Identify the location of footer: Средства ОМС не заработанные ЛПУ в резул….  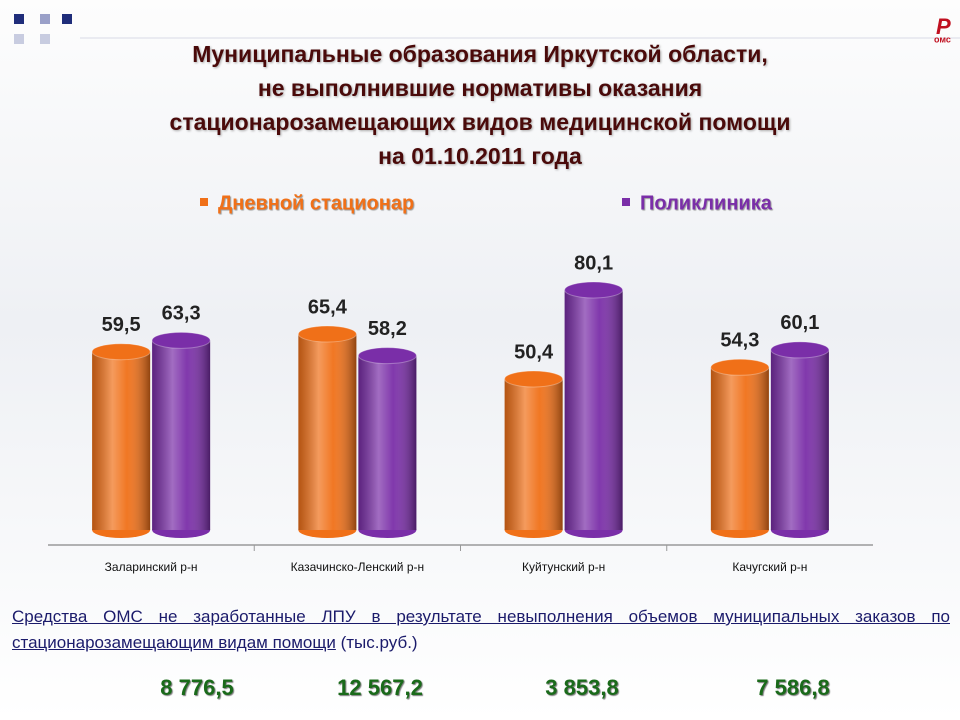
(481, 630).